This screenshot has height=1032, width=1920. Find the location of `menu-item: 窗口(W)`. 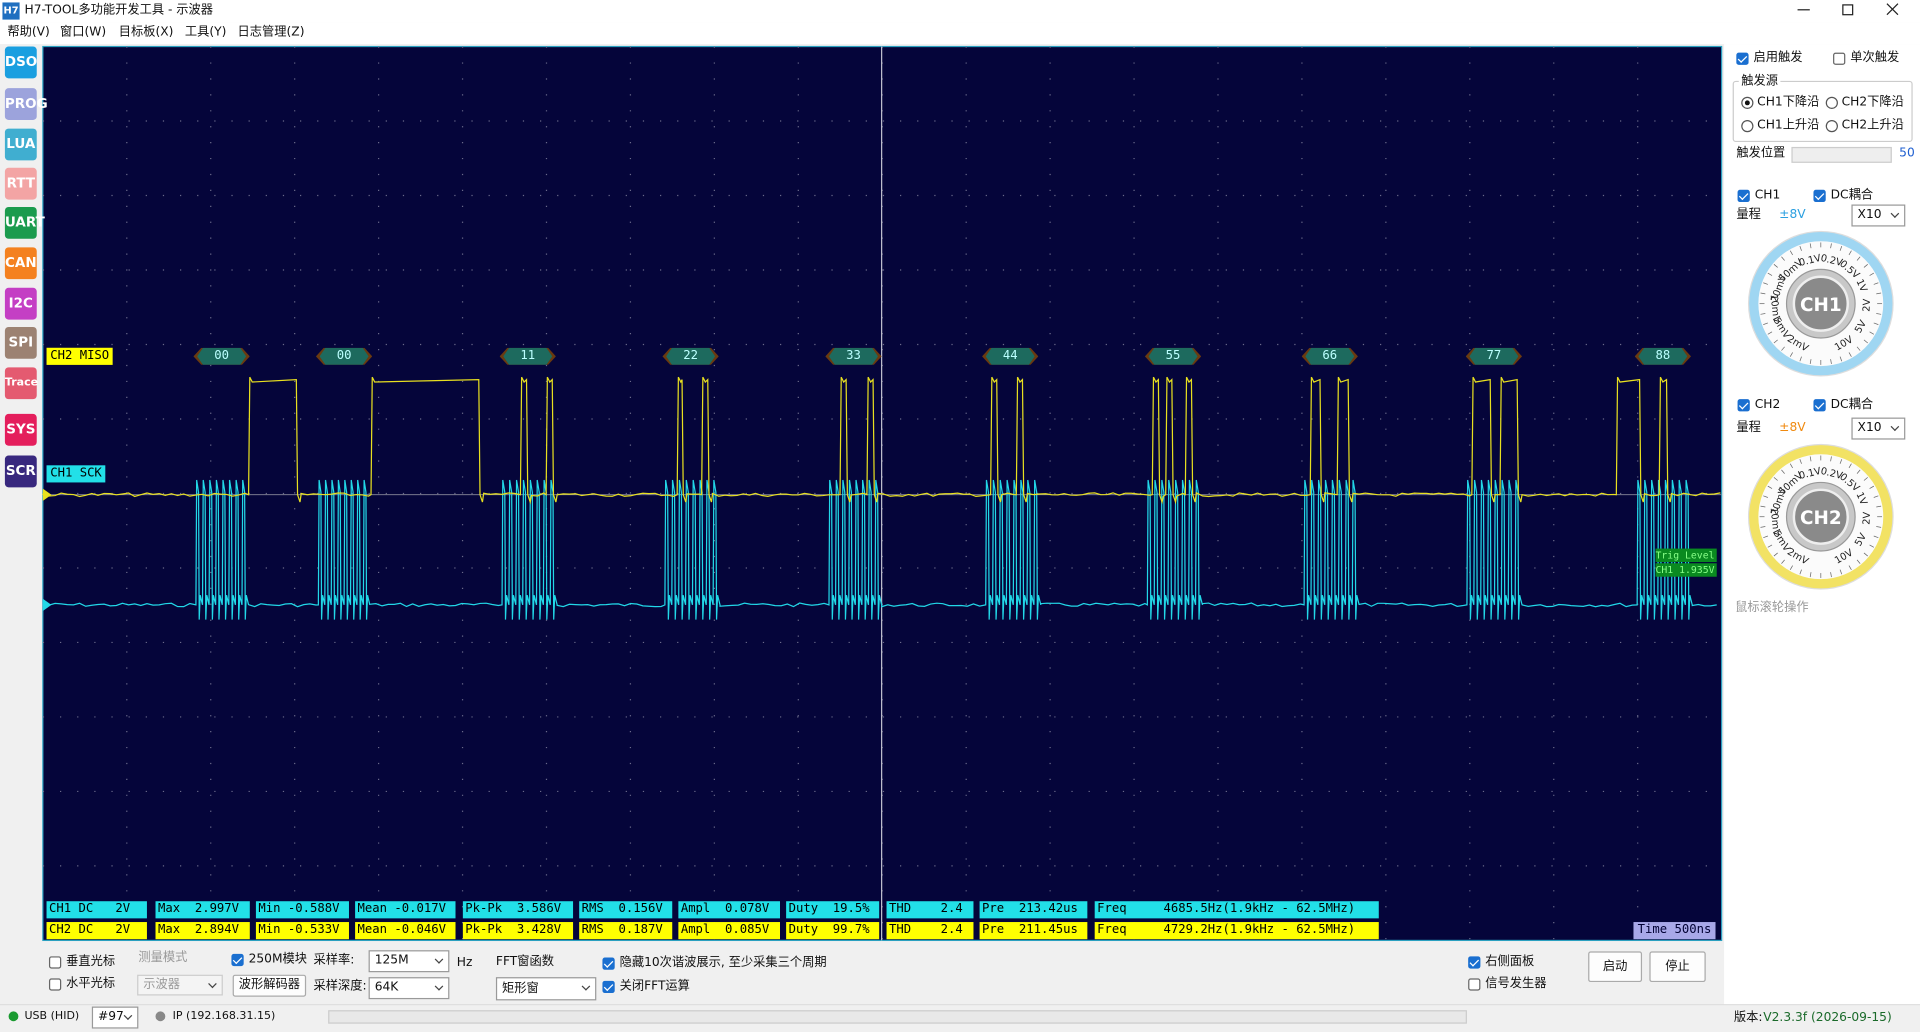

menu-item: 窗口(W) is located at coordinates (83, 32).